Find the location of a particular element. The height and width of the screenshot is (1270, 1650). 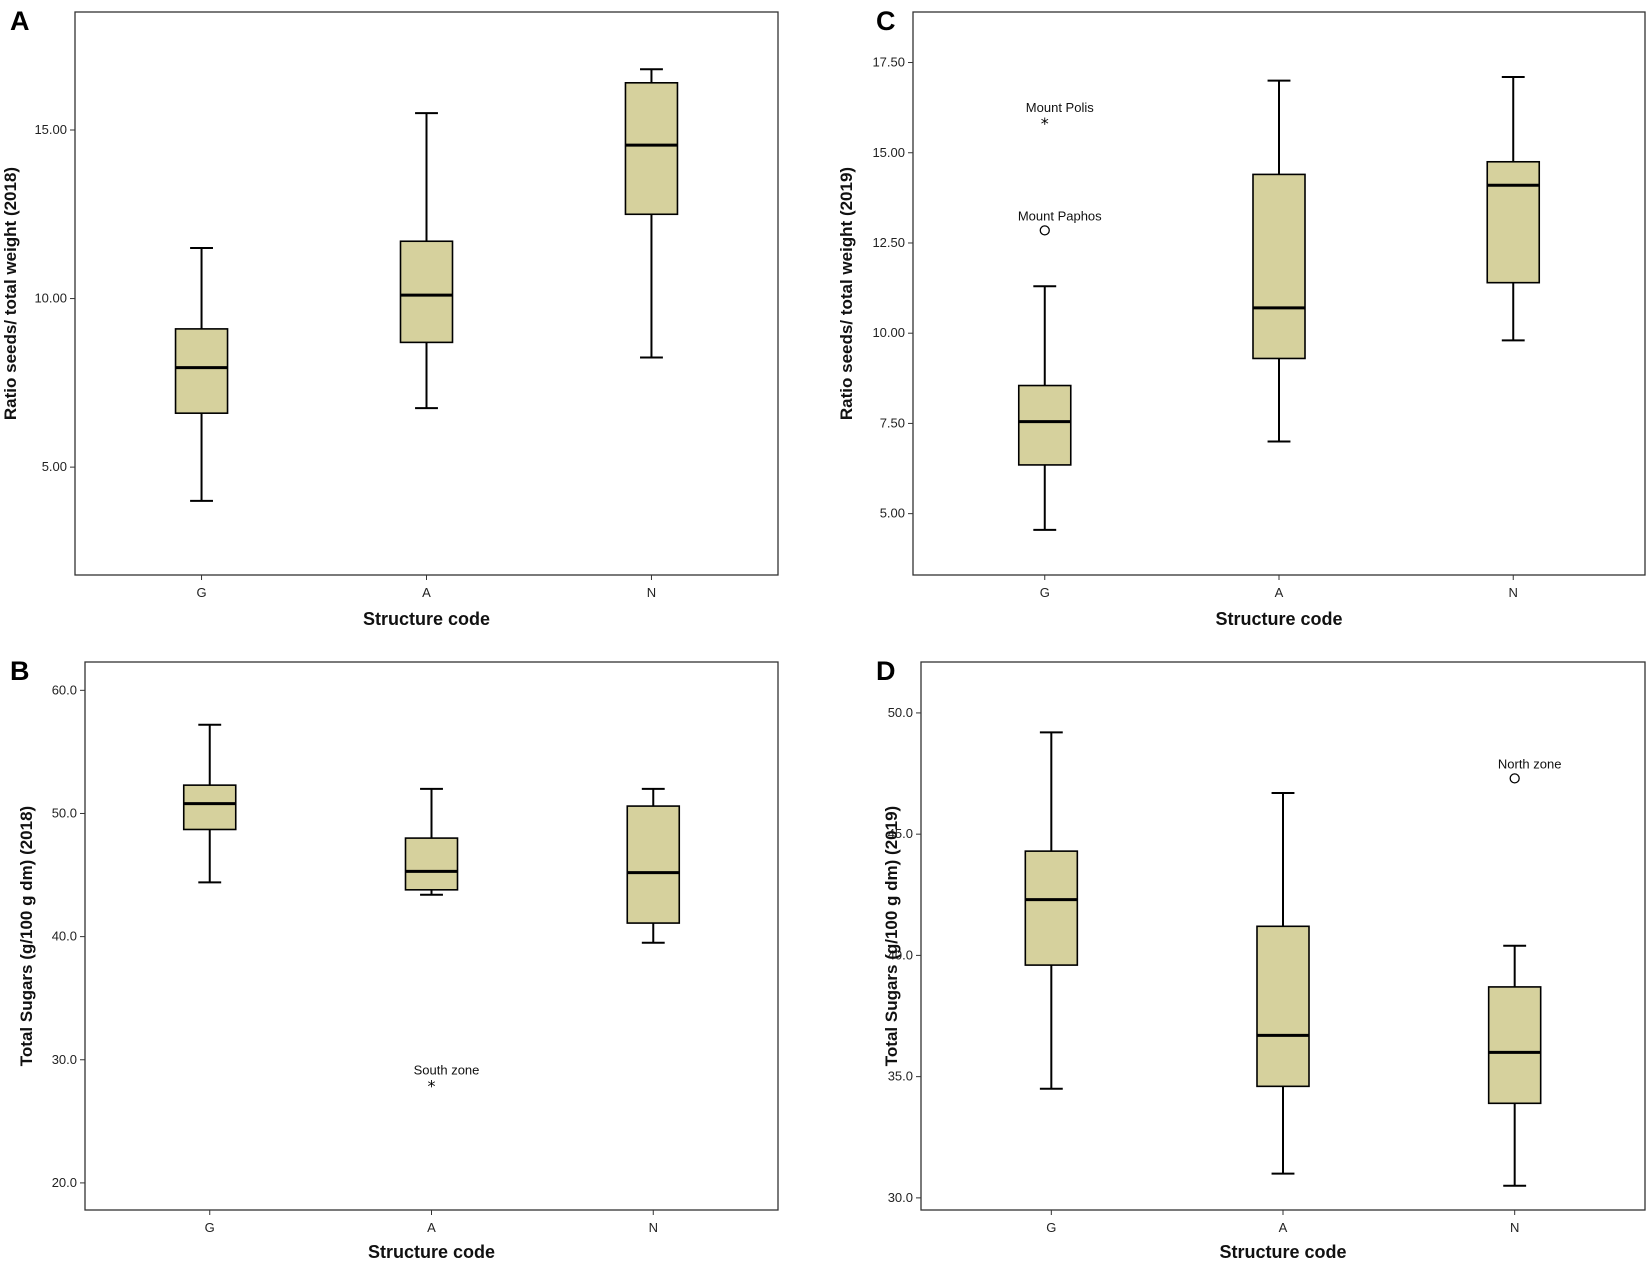

y-axis-title: Total Sugars (g/100 g dm) (2018) is located at coordinates (26, 936).